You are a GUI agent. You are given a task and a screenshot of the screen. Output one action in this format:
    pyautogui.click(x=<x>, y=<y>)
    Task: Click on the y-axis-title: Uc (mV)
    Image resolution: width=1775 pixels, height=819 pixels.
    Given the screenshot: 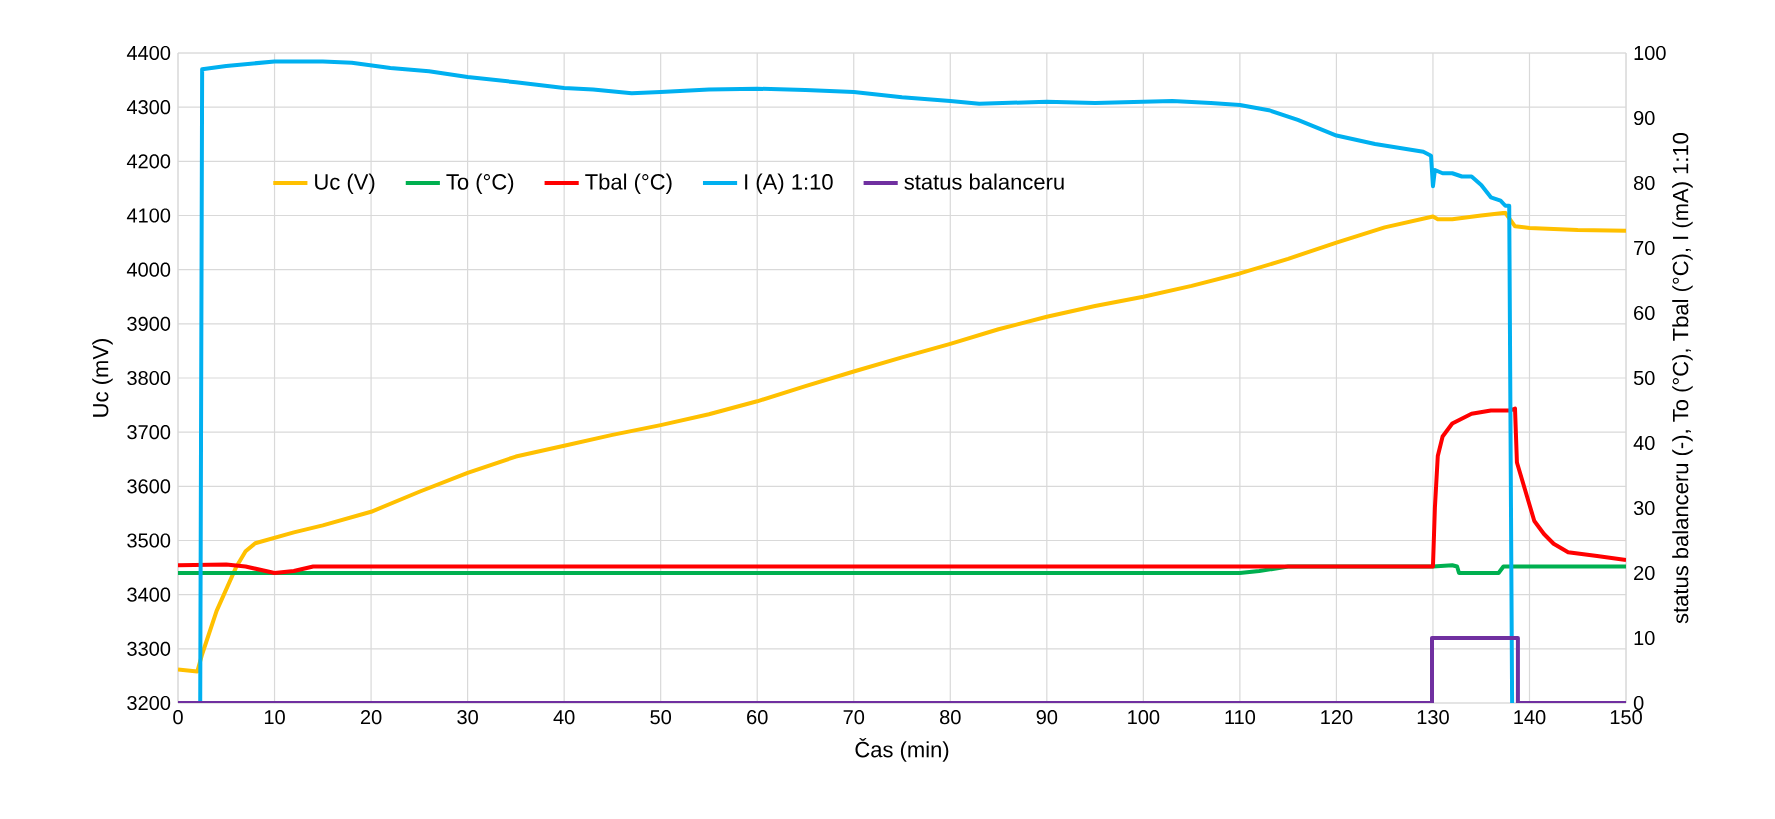 What is the action you would take?
    pyautogui.click(x=102, y=378)
    